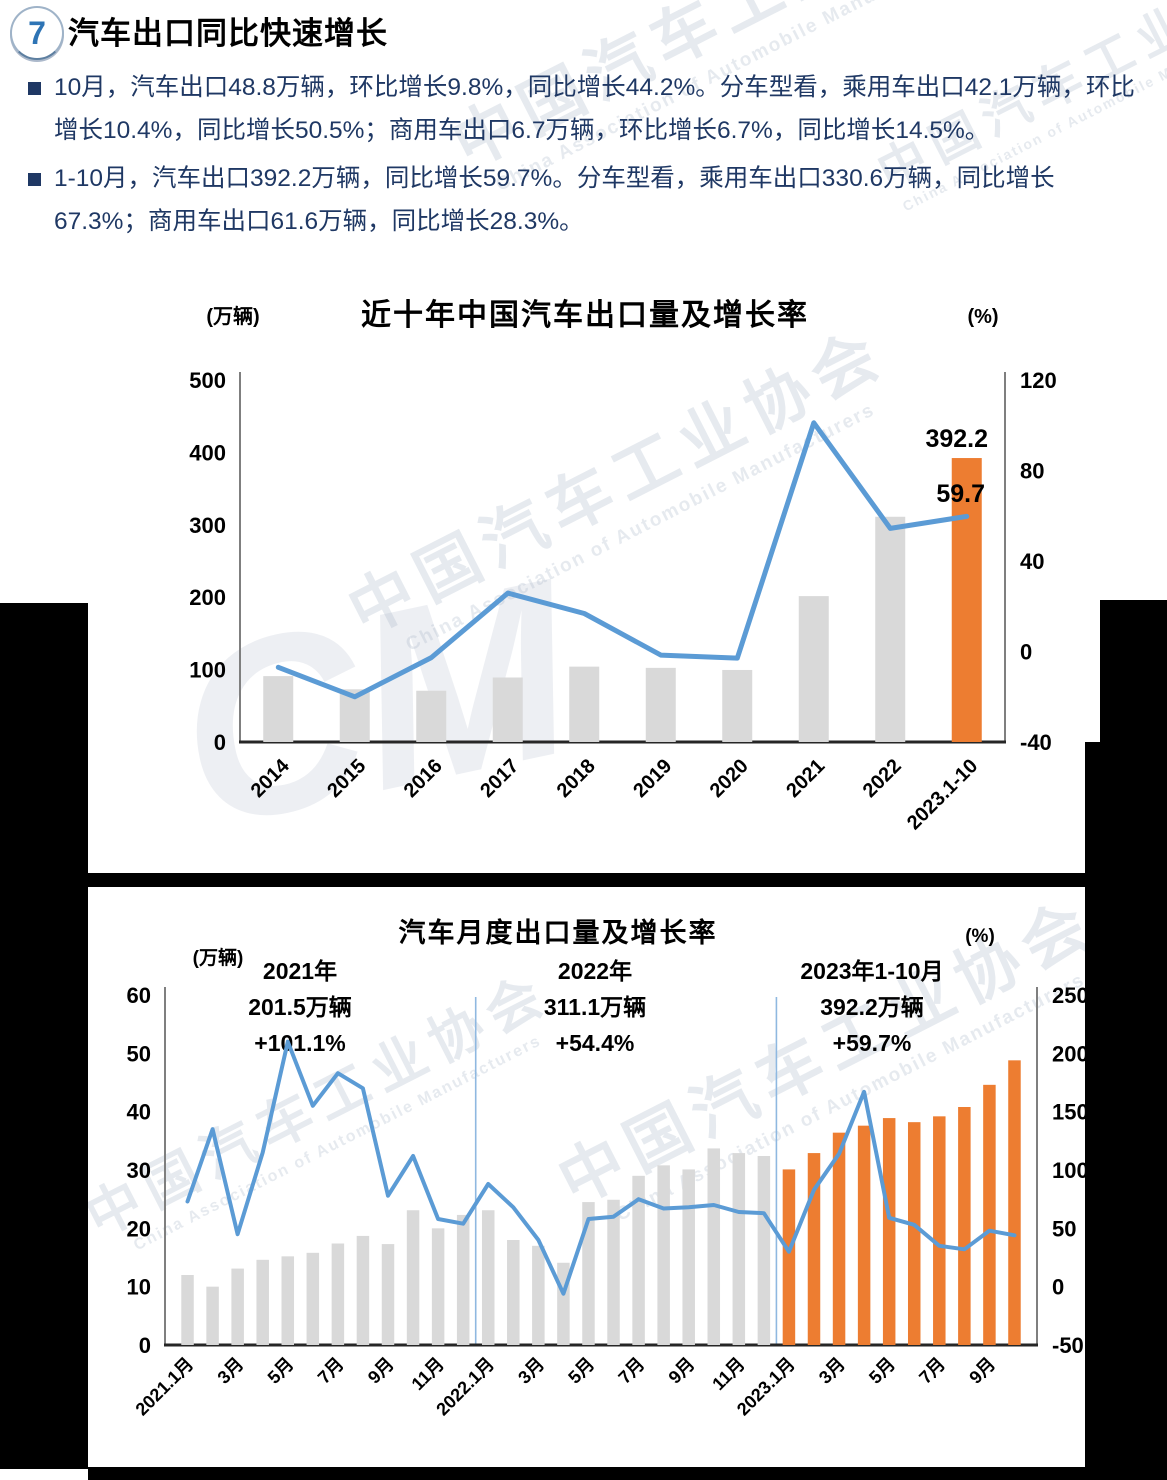 The width and height of the screenshot is (1167, 1480). I want to click on svg-text: 80, so click(1032, 471).